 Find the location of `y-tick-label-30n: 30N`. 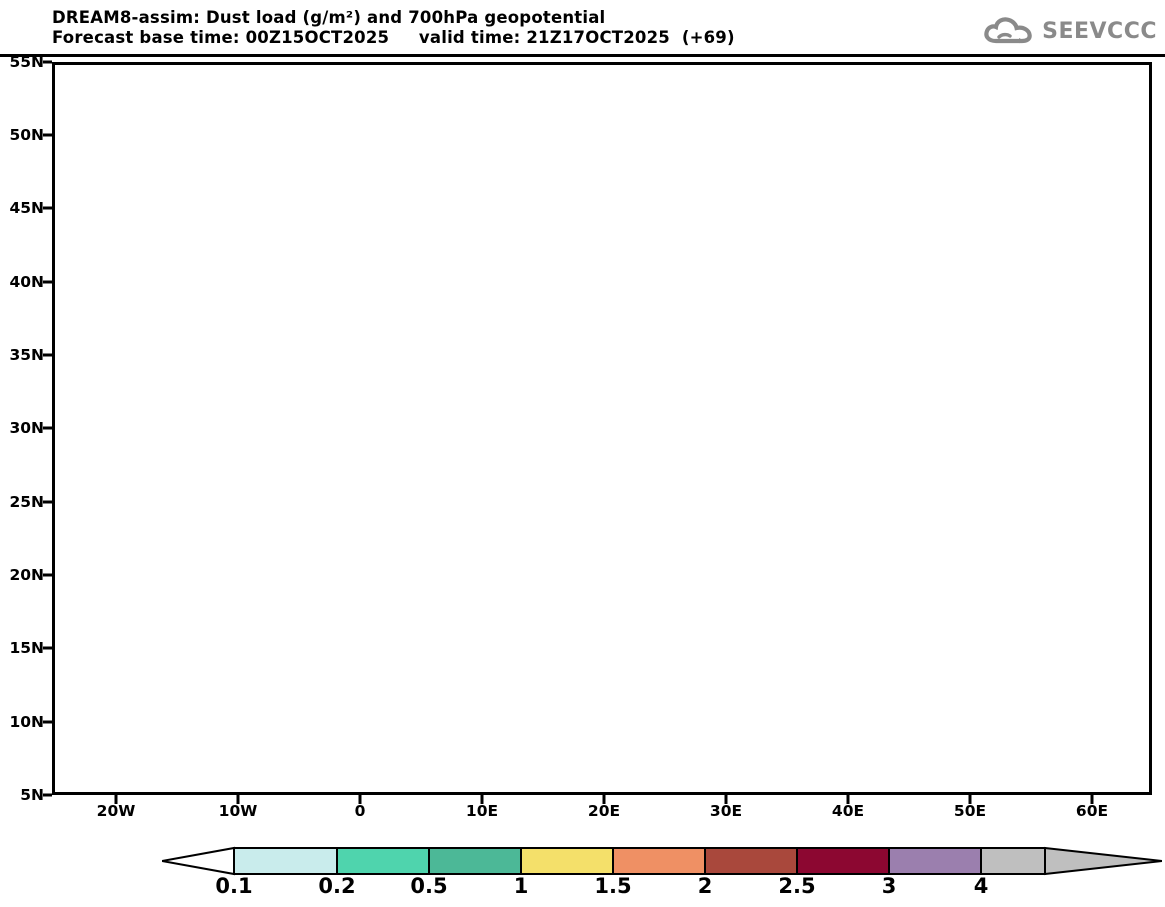

y-tick-label-30n: 30N is located at coordinates (26, 428).